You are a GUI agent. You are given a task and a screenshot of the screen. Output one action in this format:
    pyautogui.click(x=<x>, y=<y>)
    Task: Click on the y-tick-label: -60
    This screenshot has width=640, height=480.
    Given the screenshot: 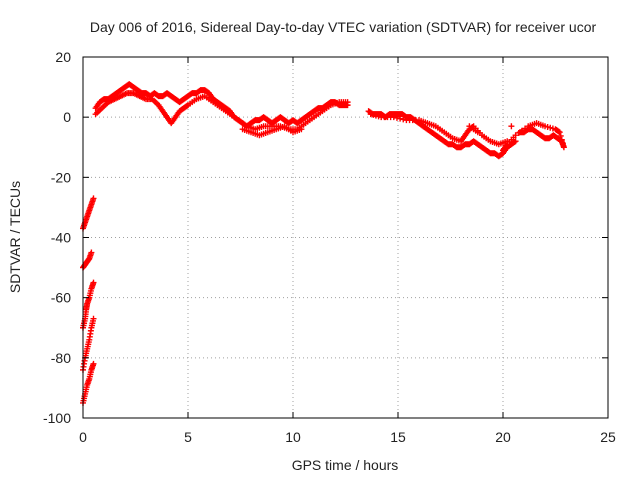 What is the action you would take?
    pyautogui.click(x=61, y=298)
    